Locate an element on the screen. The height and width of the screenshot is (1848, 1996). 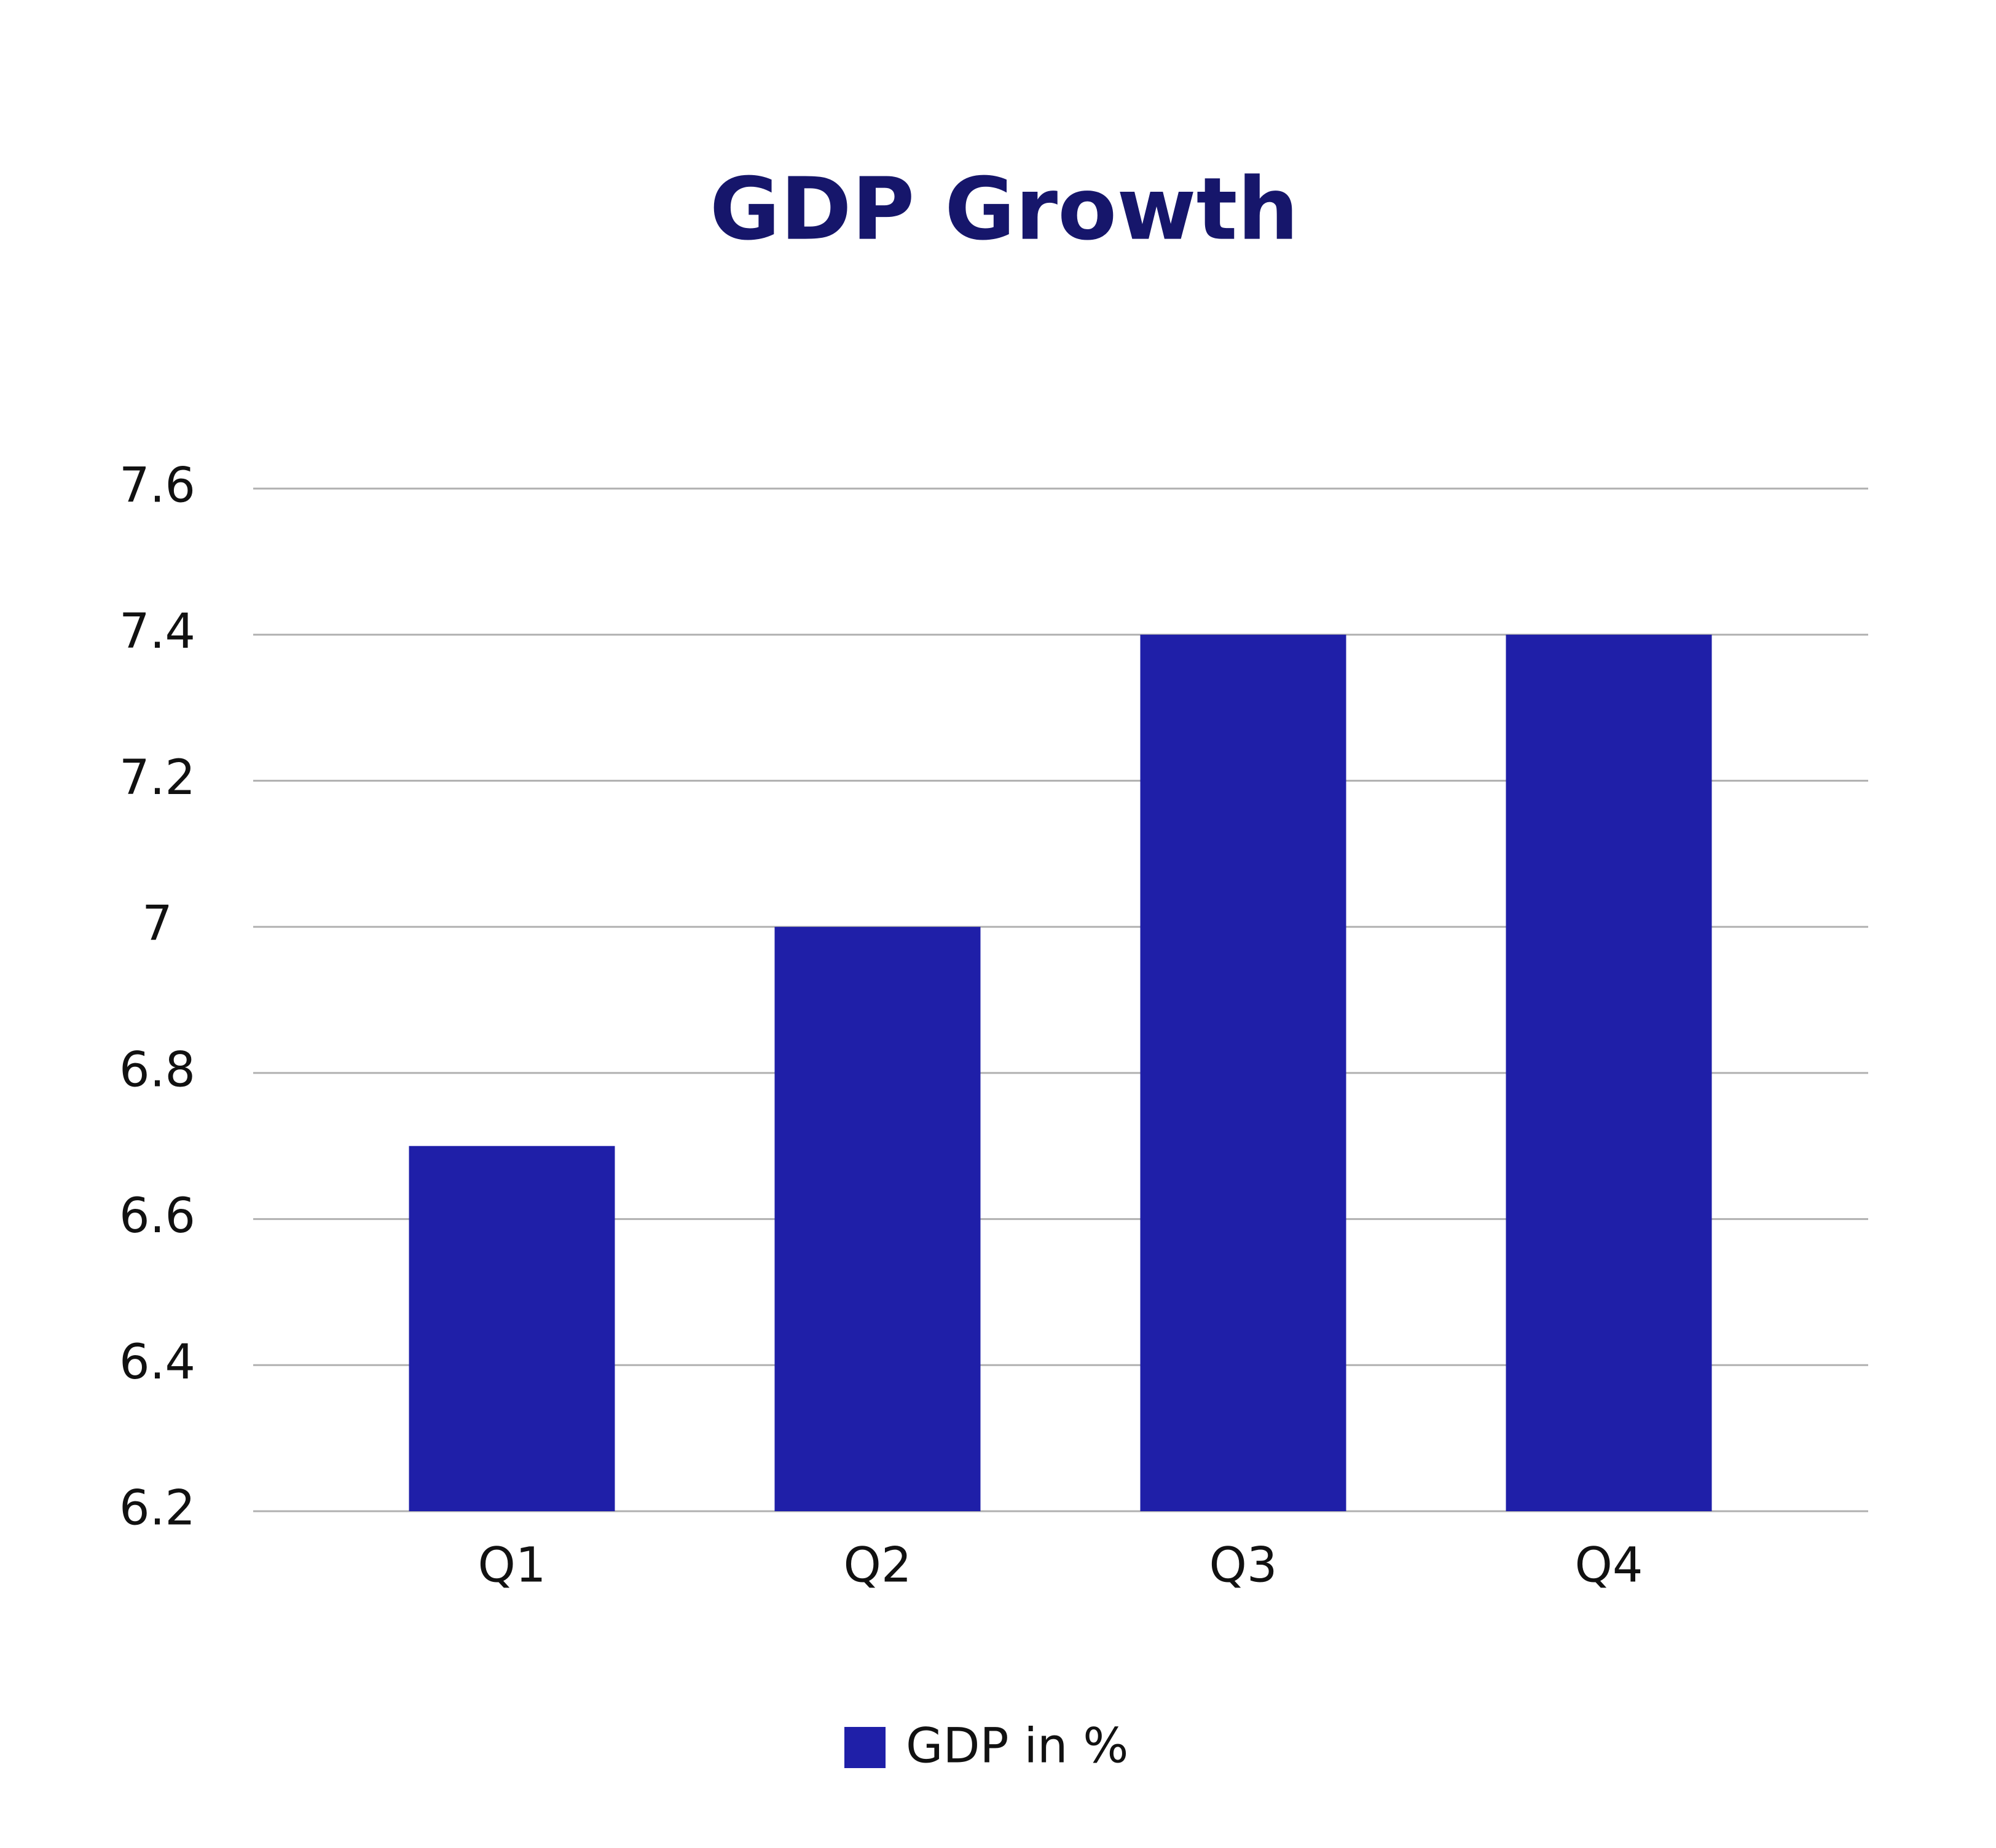
y-tick-label: 7.4 is located at coordinates (157, 631).